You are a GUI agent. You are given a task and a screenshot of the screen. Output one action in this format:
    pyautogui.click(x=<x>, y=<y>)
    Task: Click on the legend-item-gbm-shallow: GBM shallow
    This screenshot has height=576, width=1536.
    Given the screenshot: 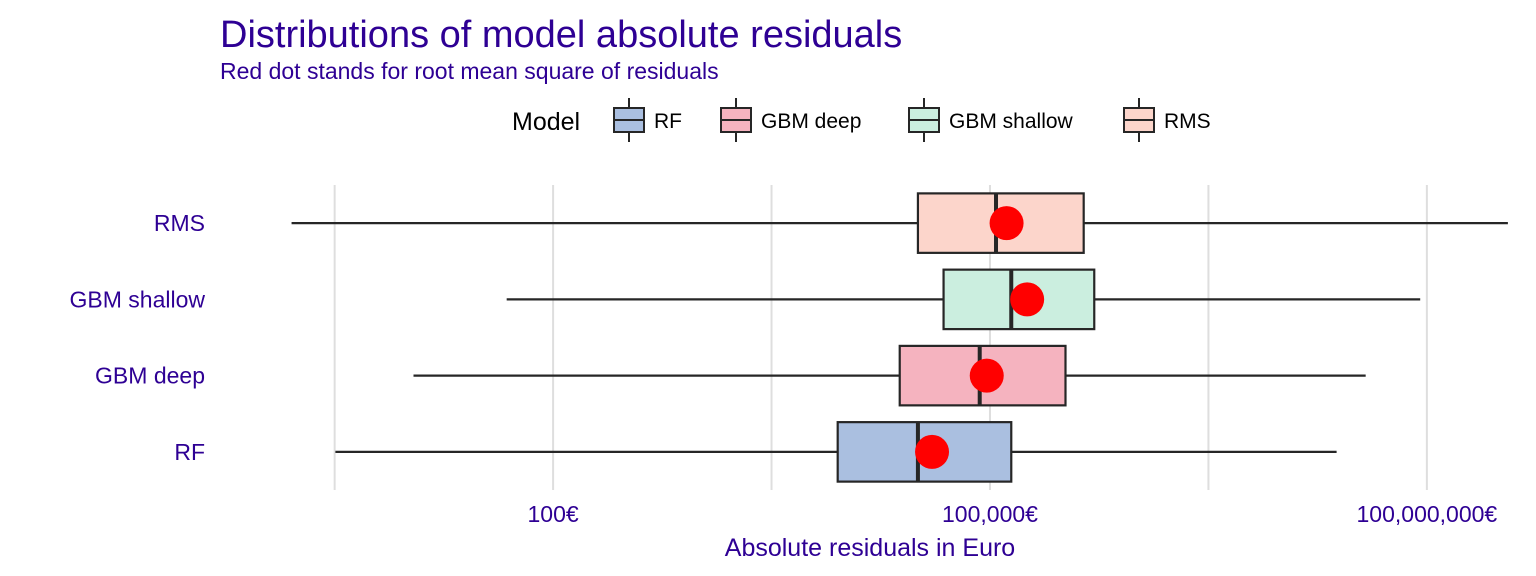 What is the action you would take?
    pyautogui.click(x=991, y=120)
    